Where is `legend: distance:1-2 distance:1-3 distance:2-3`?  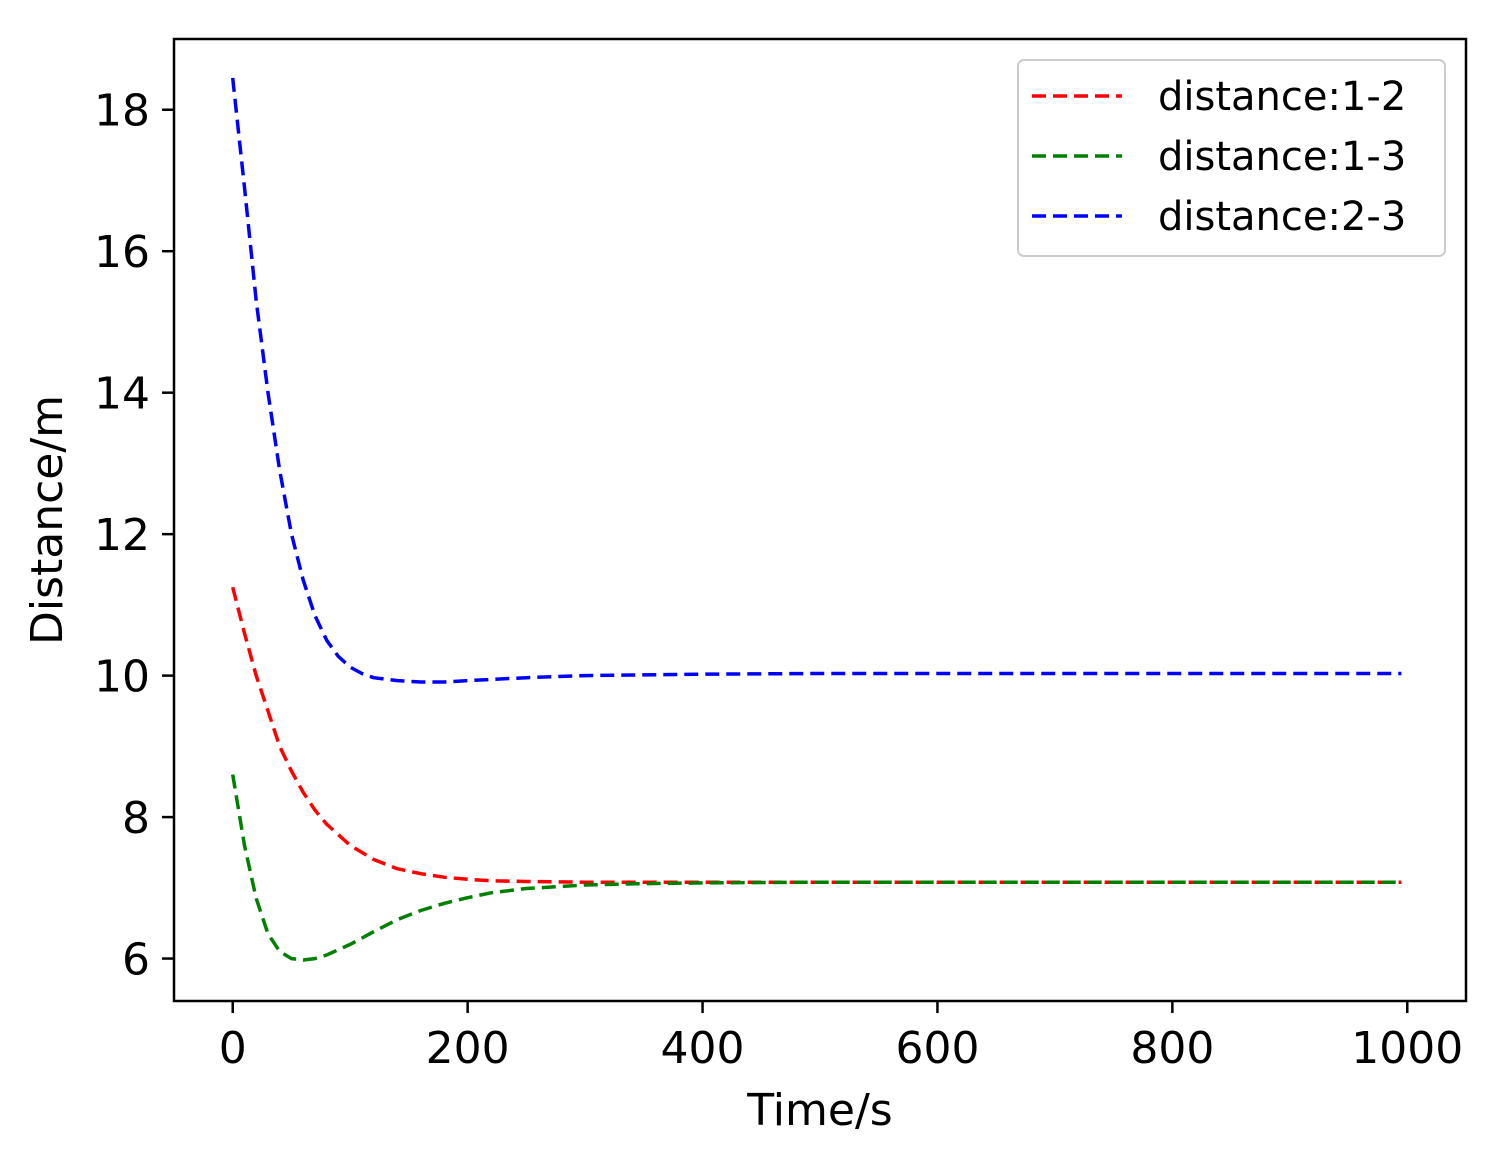 legend: distance:1-2 distance:1-3 distance:2-3 is located at coordinates (1231, 158).